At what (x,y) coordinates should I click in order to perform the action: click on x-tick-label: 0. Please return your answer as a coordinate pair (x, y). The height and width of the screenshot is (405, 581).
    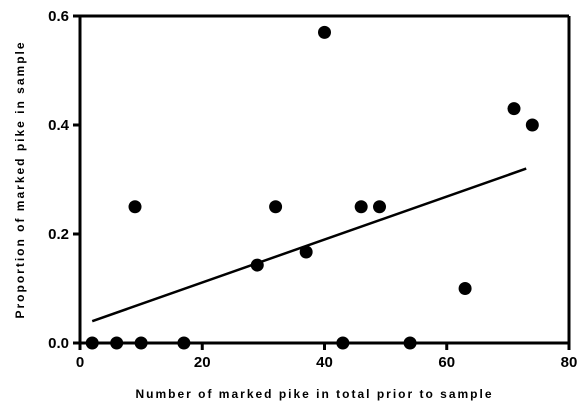
    Looking at the image, I should click on (80, 362).